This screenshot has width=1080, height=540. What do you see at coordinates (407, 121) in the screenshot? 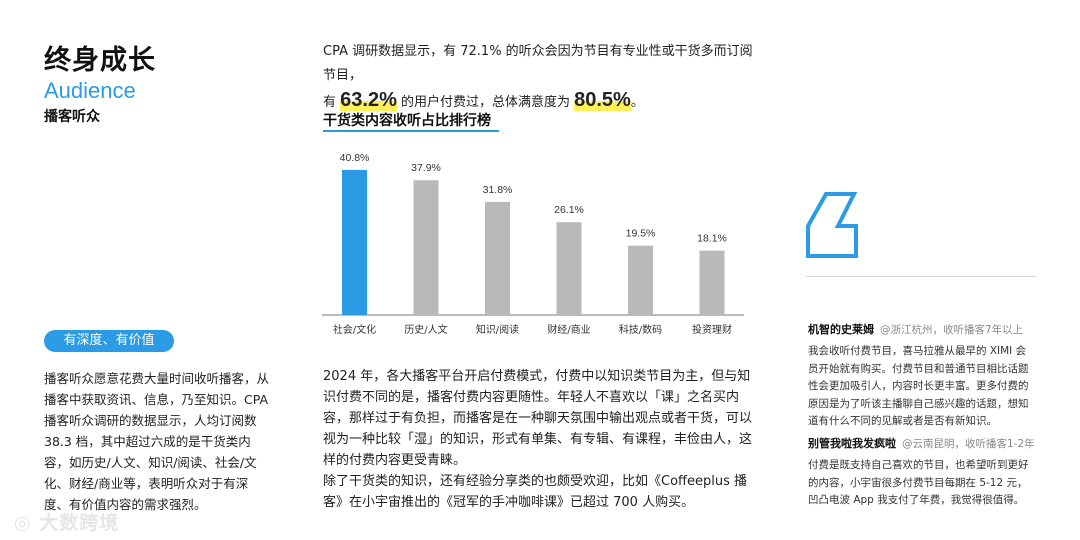
I see `chart-title: 干货类内容收听占比排行榜` at bounding box center [407, 121].